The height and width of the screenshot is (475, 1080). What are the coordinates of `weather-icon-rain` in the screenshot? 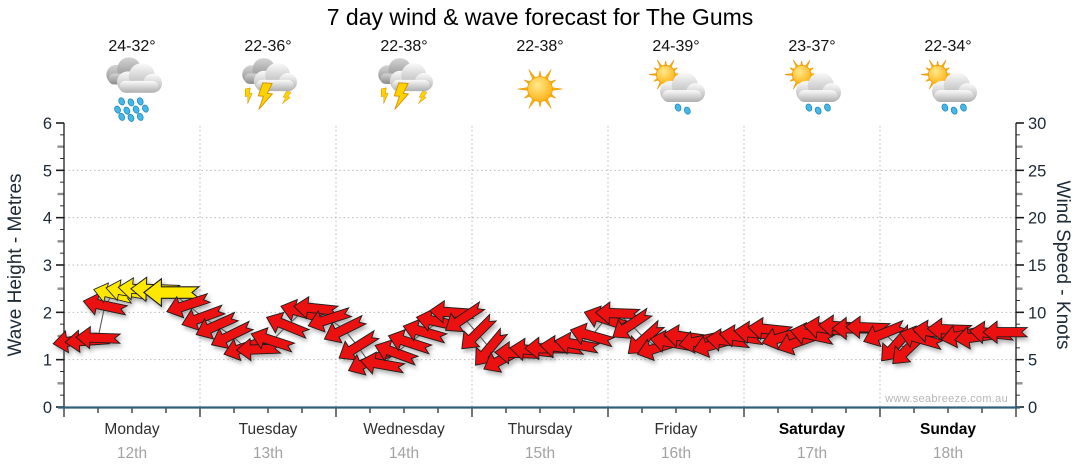 It's located at (132, 89).